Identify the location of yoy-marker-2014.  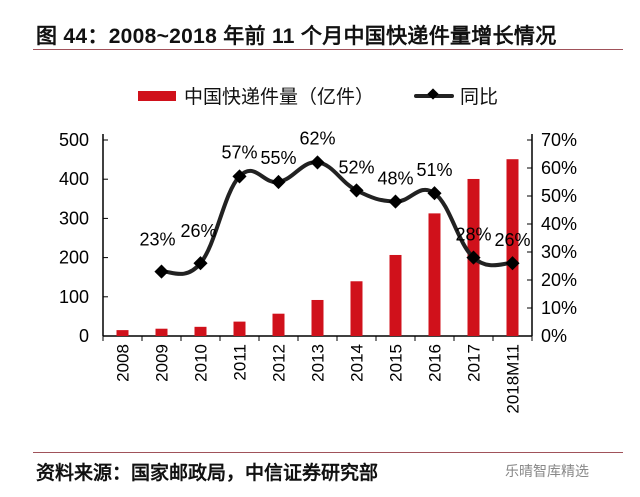
(356, 190).